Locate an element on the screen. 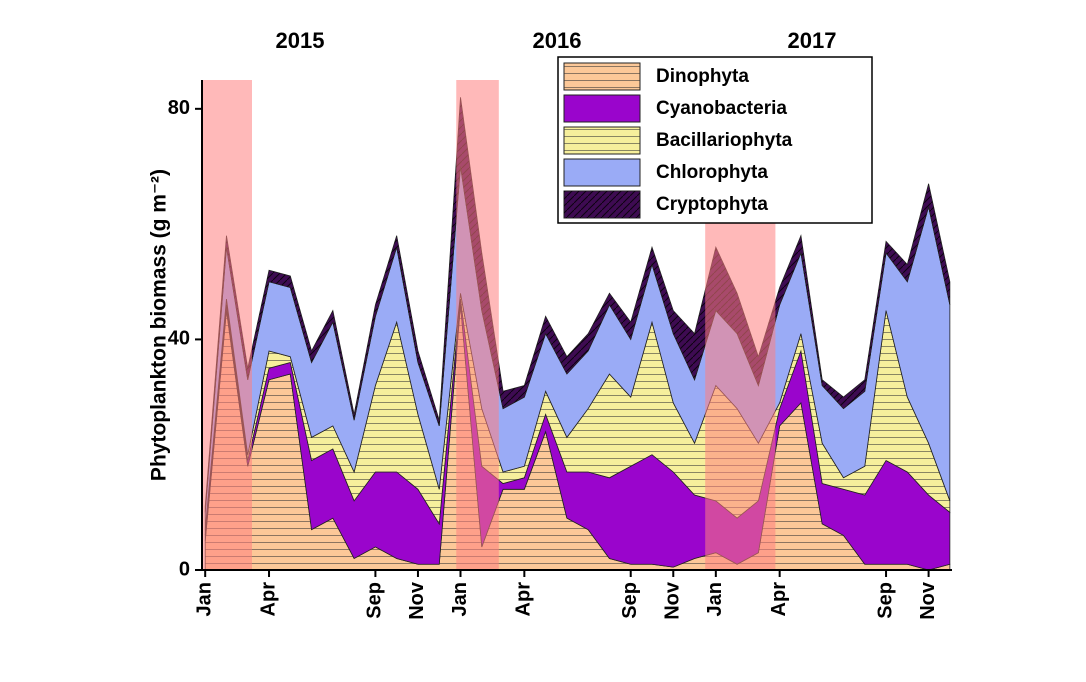 The height and width of the screenshot is (682, 1086). y-axis-label: Phytoplankton biomass (g m⁻²) is located at coordinates (159, 325).